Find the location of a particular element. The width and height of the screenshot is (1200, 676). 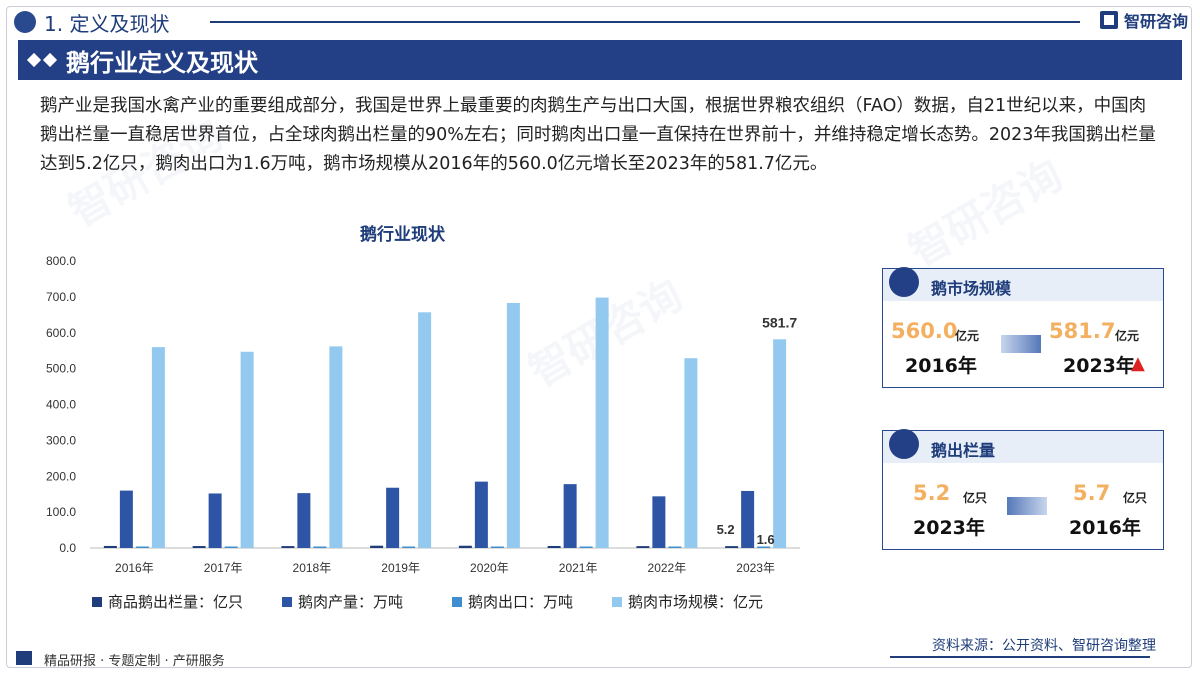

bullet-icon is located at coordinates (25, 22).